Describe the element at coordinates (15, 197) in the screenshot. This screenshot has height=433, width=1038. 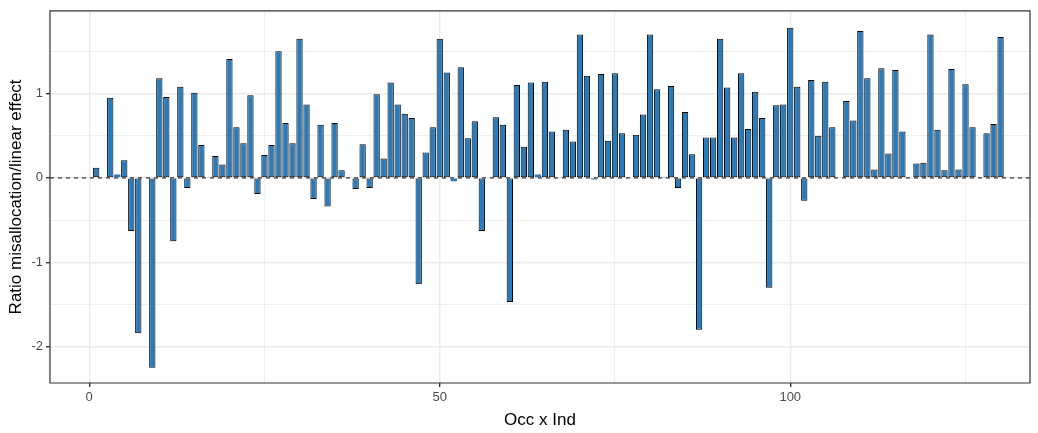
I see `y-axis-title: Ratio misallocation/linear effect` at that location.